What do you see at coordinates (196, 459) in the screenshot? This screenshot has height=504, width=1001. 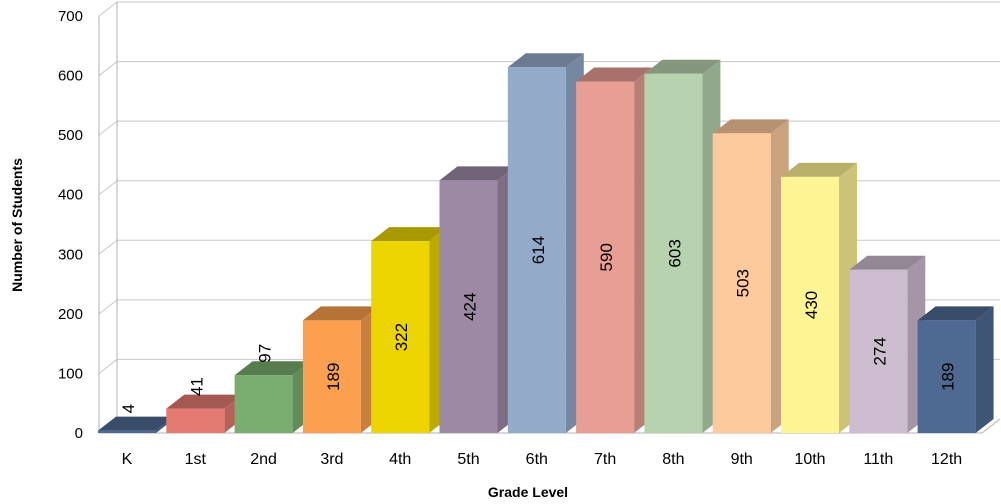 I see `x-tick-label: 1st` at bounding box center [196, 459].